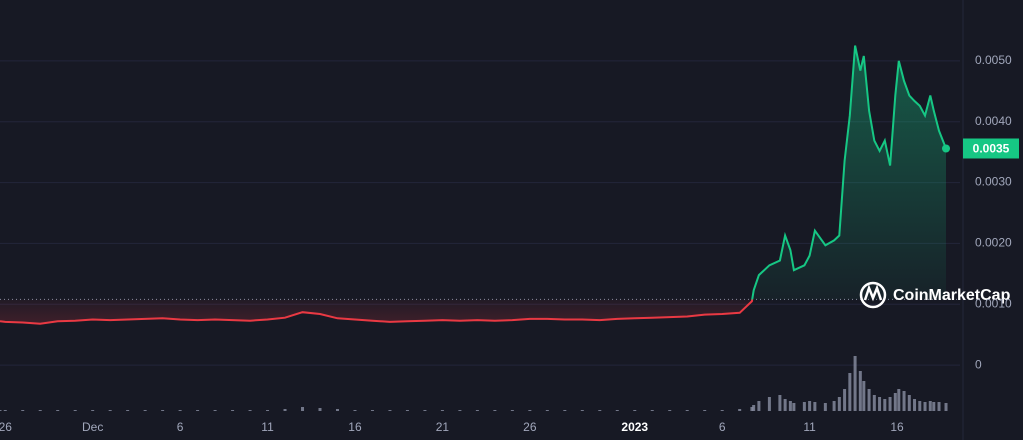 The image size is (1023, 440). Describe the element at coordinates (993, 182) in the screenshot. I see `y-tick-label: 0.0030` at that location.